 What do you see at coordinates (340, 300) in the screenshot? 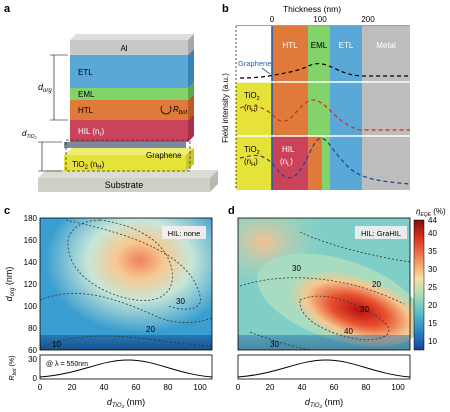
I see `d-heatmap-hot` at bounding box center [340, 300].